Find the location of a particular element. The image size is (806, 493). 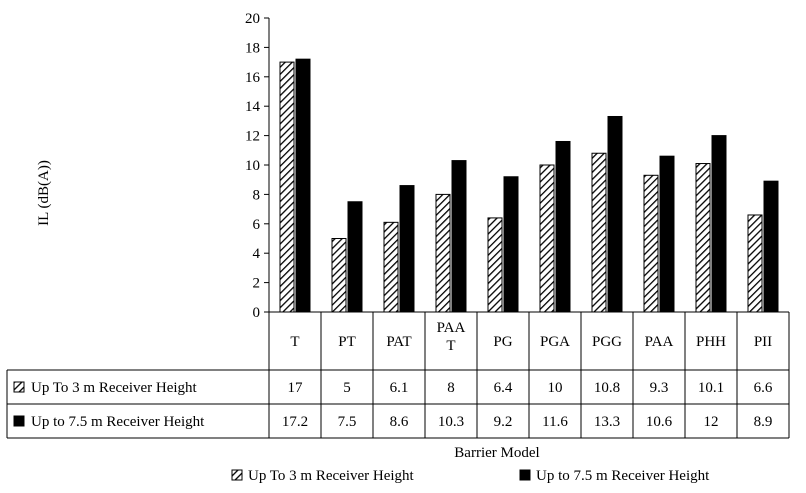

y-tick-label: 6 is located at coordinates (257, 225).